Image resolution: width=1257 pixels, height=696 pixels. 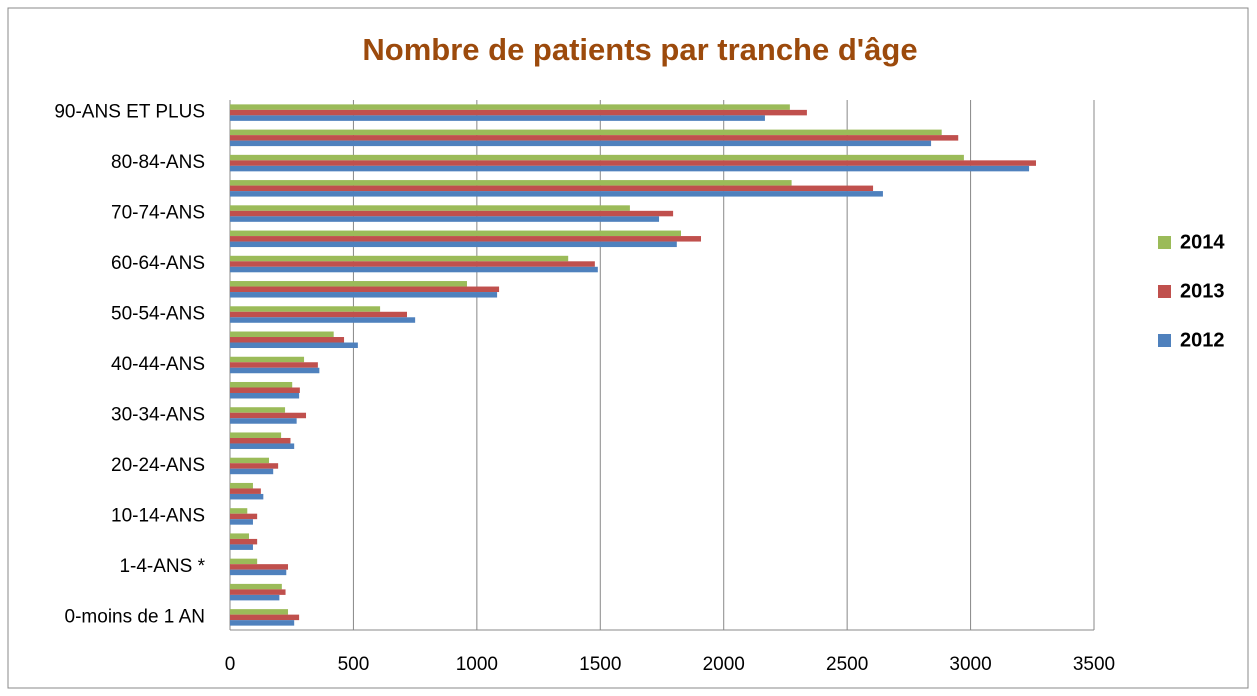 What do you see at coordinates (158, 314) in the screenshot?
I see `y-tick-label: 50-54-ANS` at bounding box center [158, 314].